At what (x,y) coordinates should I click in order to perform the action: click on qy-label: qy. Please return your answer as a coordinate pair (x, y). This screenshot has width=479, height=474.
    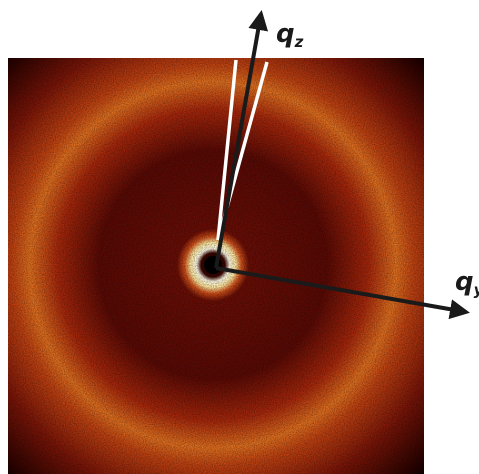
    Looking at the image, I should click on (467, 283).